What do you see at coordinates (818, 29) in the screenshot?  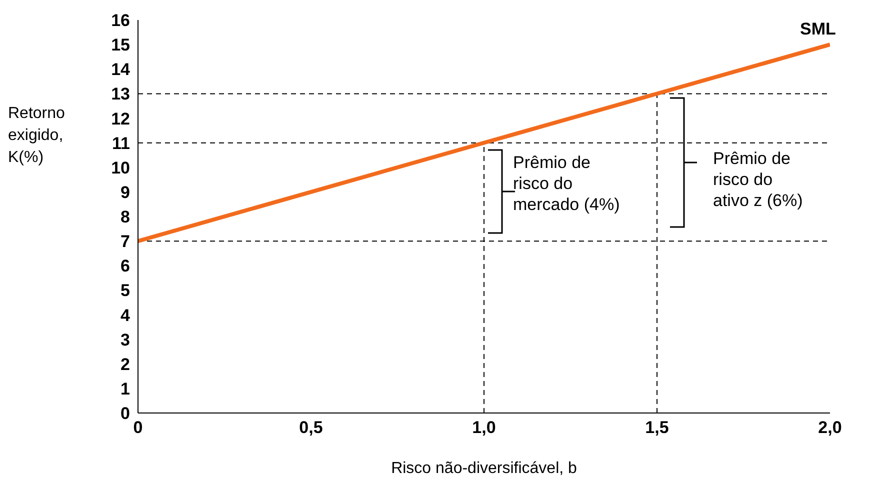 I see `series-label: SML` at bounding box center [818, 29].